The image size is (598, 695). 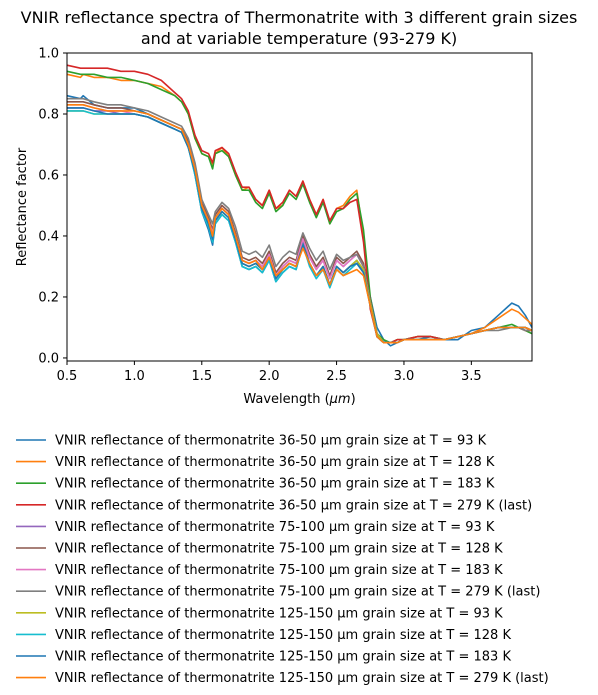 I want to click on x-axis: 0.5 1.0 1.5 2.0 2.5 3.0 3.5, so click(x=269, y=372).